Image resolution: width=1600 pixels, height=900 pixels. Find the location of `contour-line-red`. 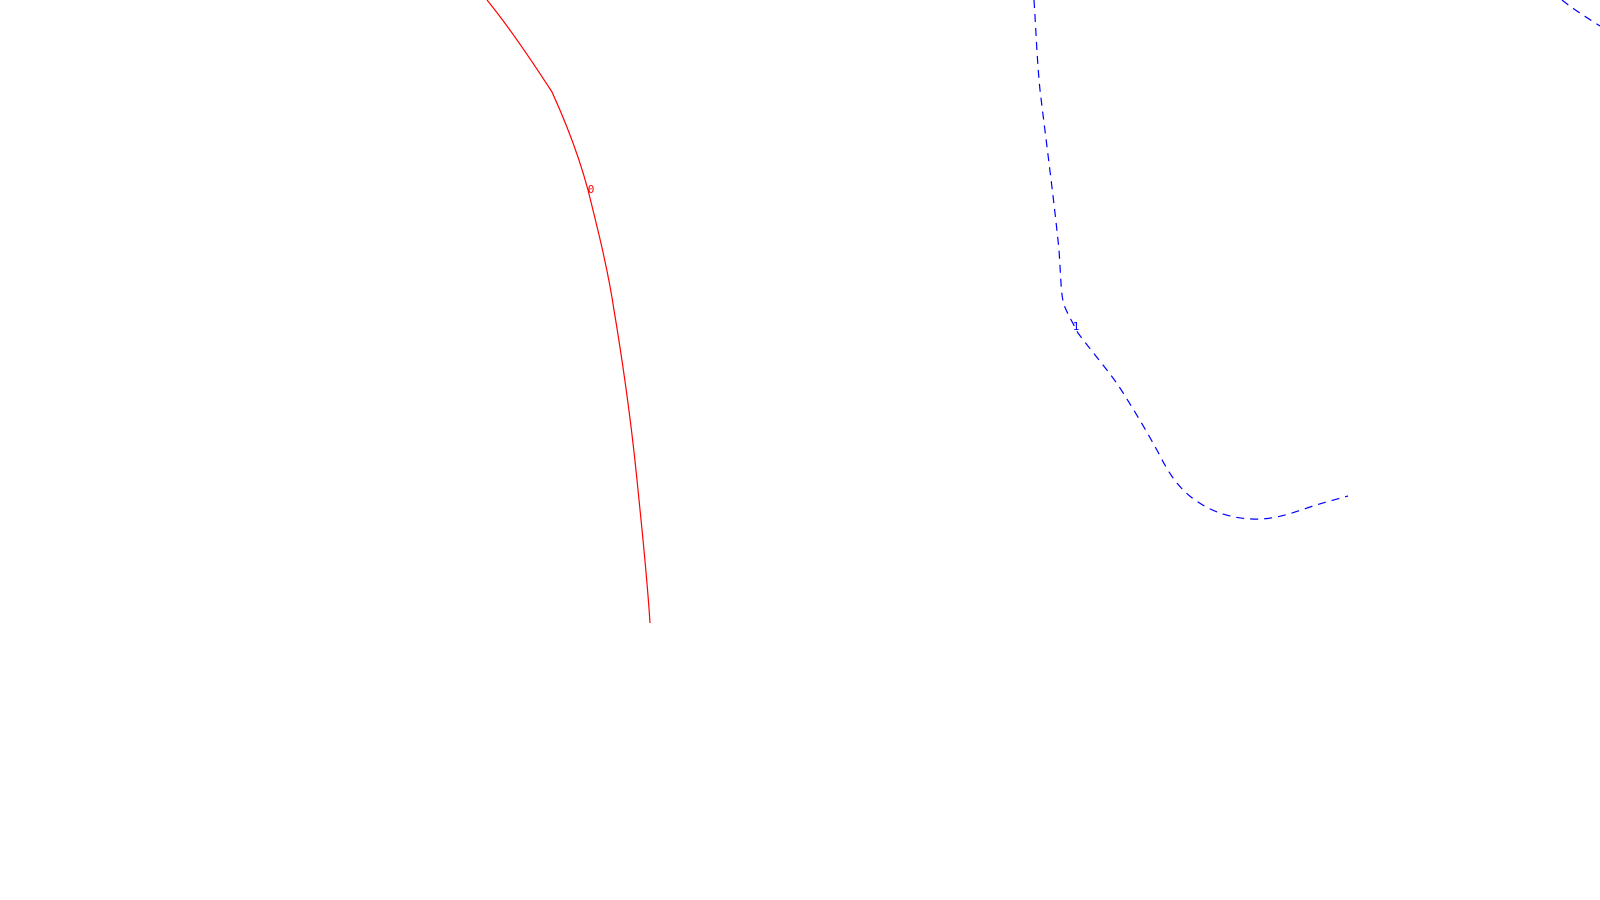

contour-line-red is located at coordinates (568, 312).